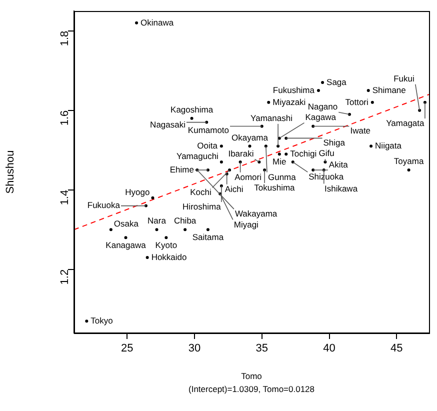  What do you see at coordinates (192, 109) in the screenshot?
I see `series-label: Kagoshima` at bounding box center [192, 109].